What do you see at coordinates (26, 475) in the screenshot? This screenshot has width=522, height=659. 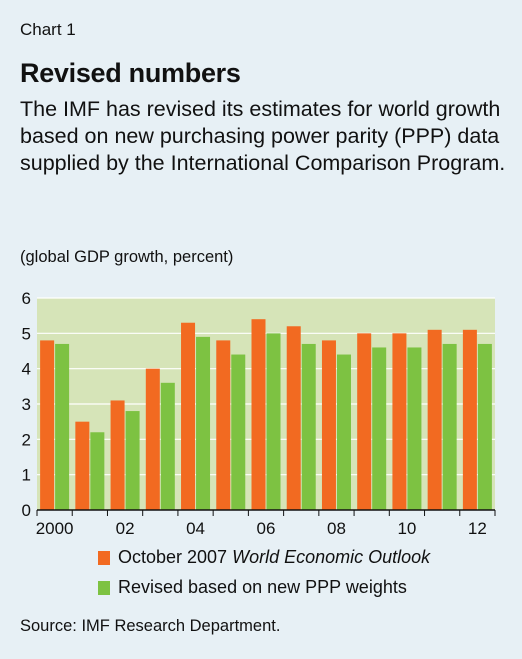 I see `y-tick-label: 1` at bounding box center [26, 475].